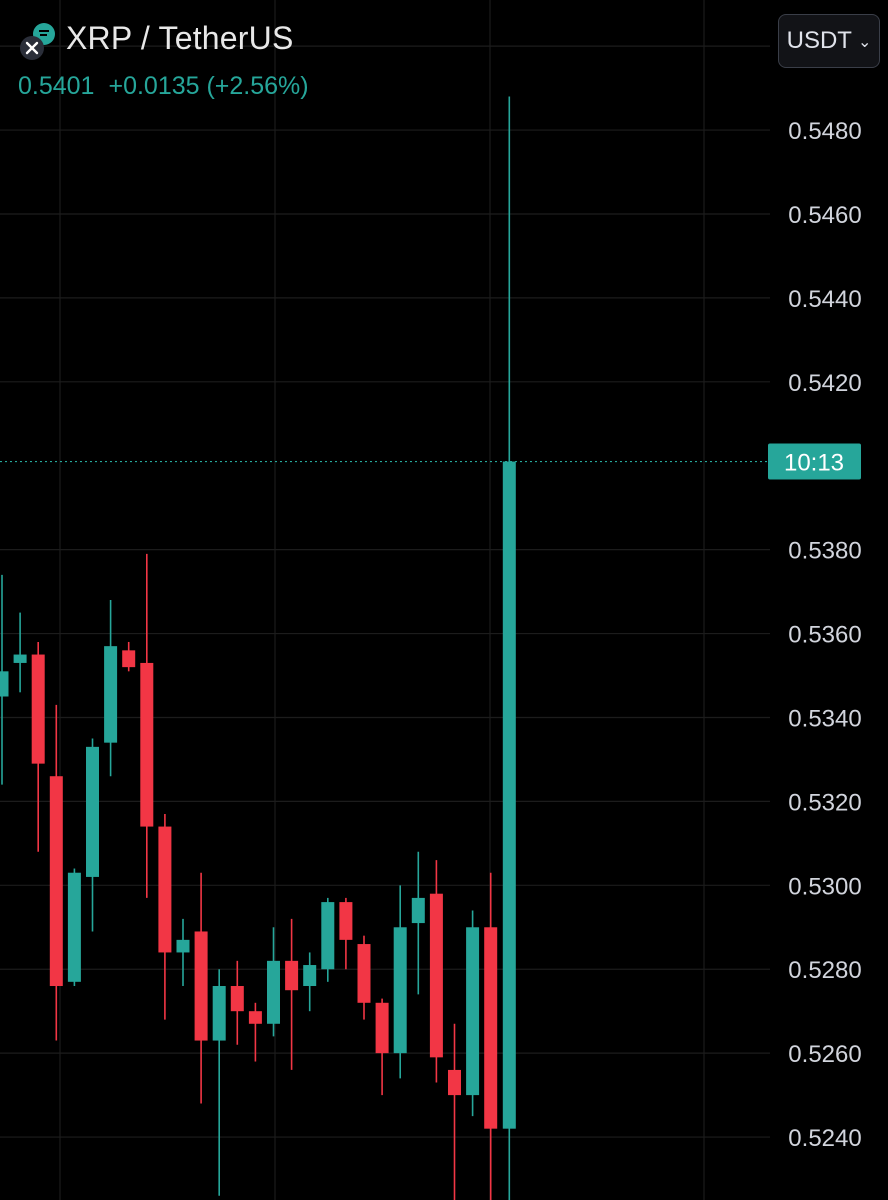  What do you see at coordinates (824, 802) in the screenshot?
I see `y-axis-tick-label: 0.5320` at bounding box center [824, 802].